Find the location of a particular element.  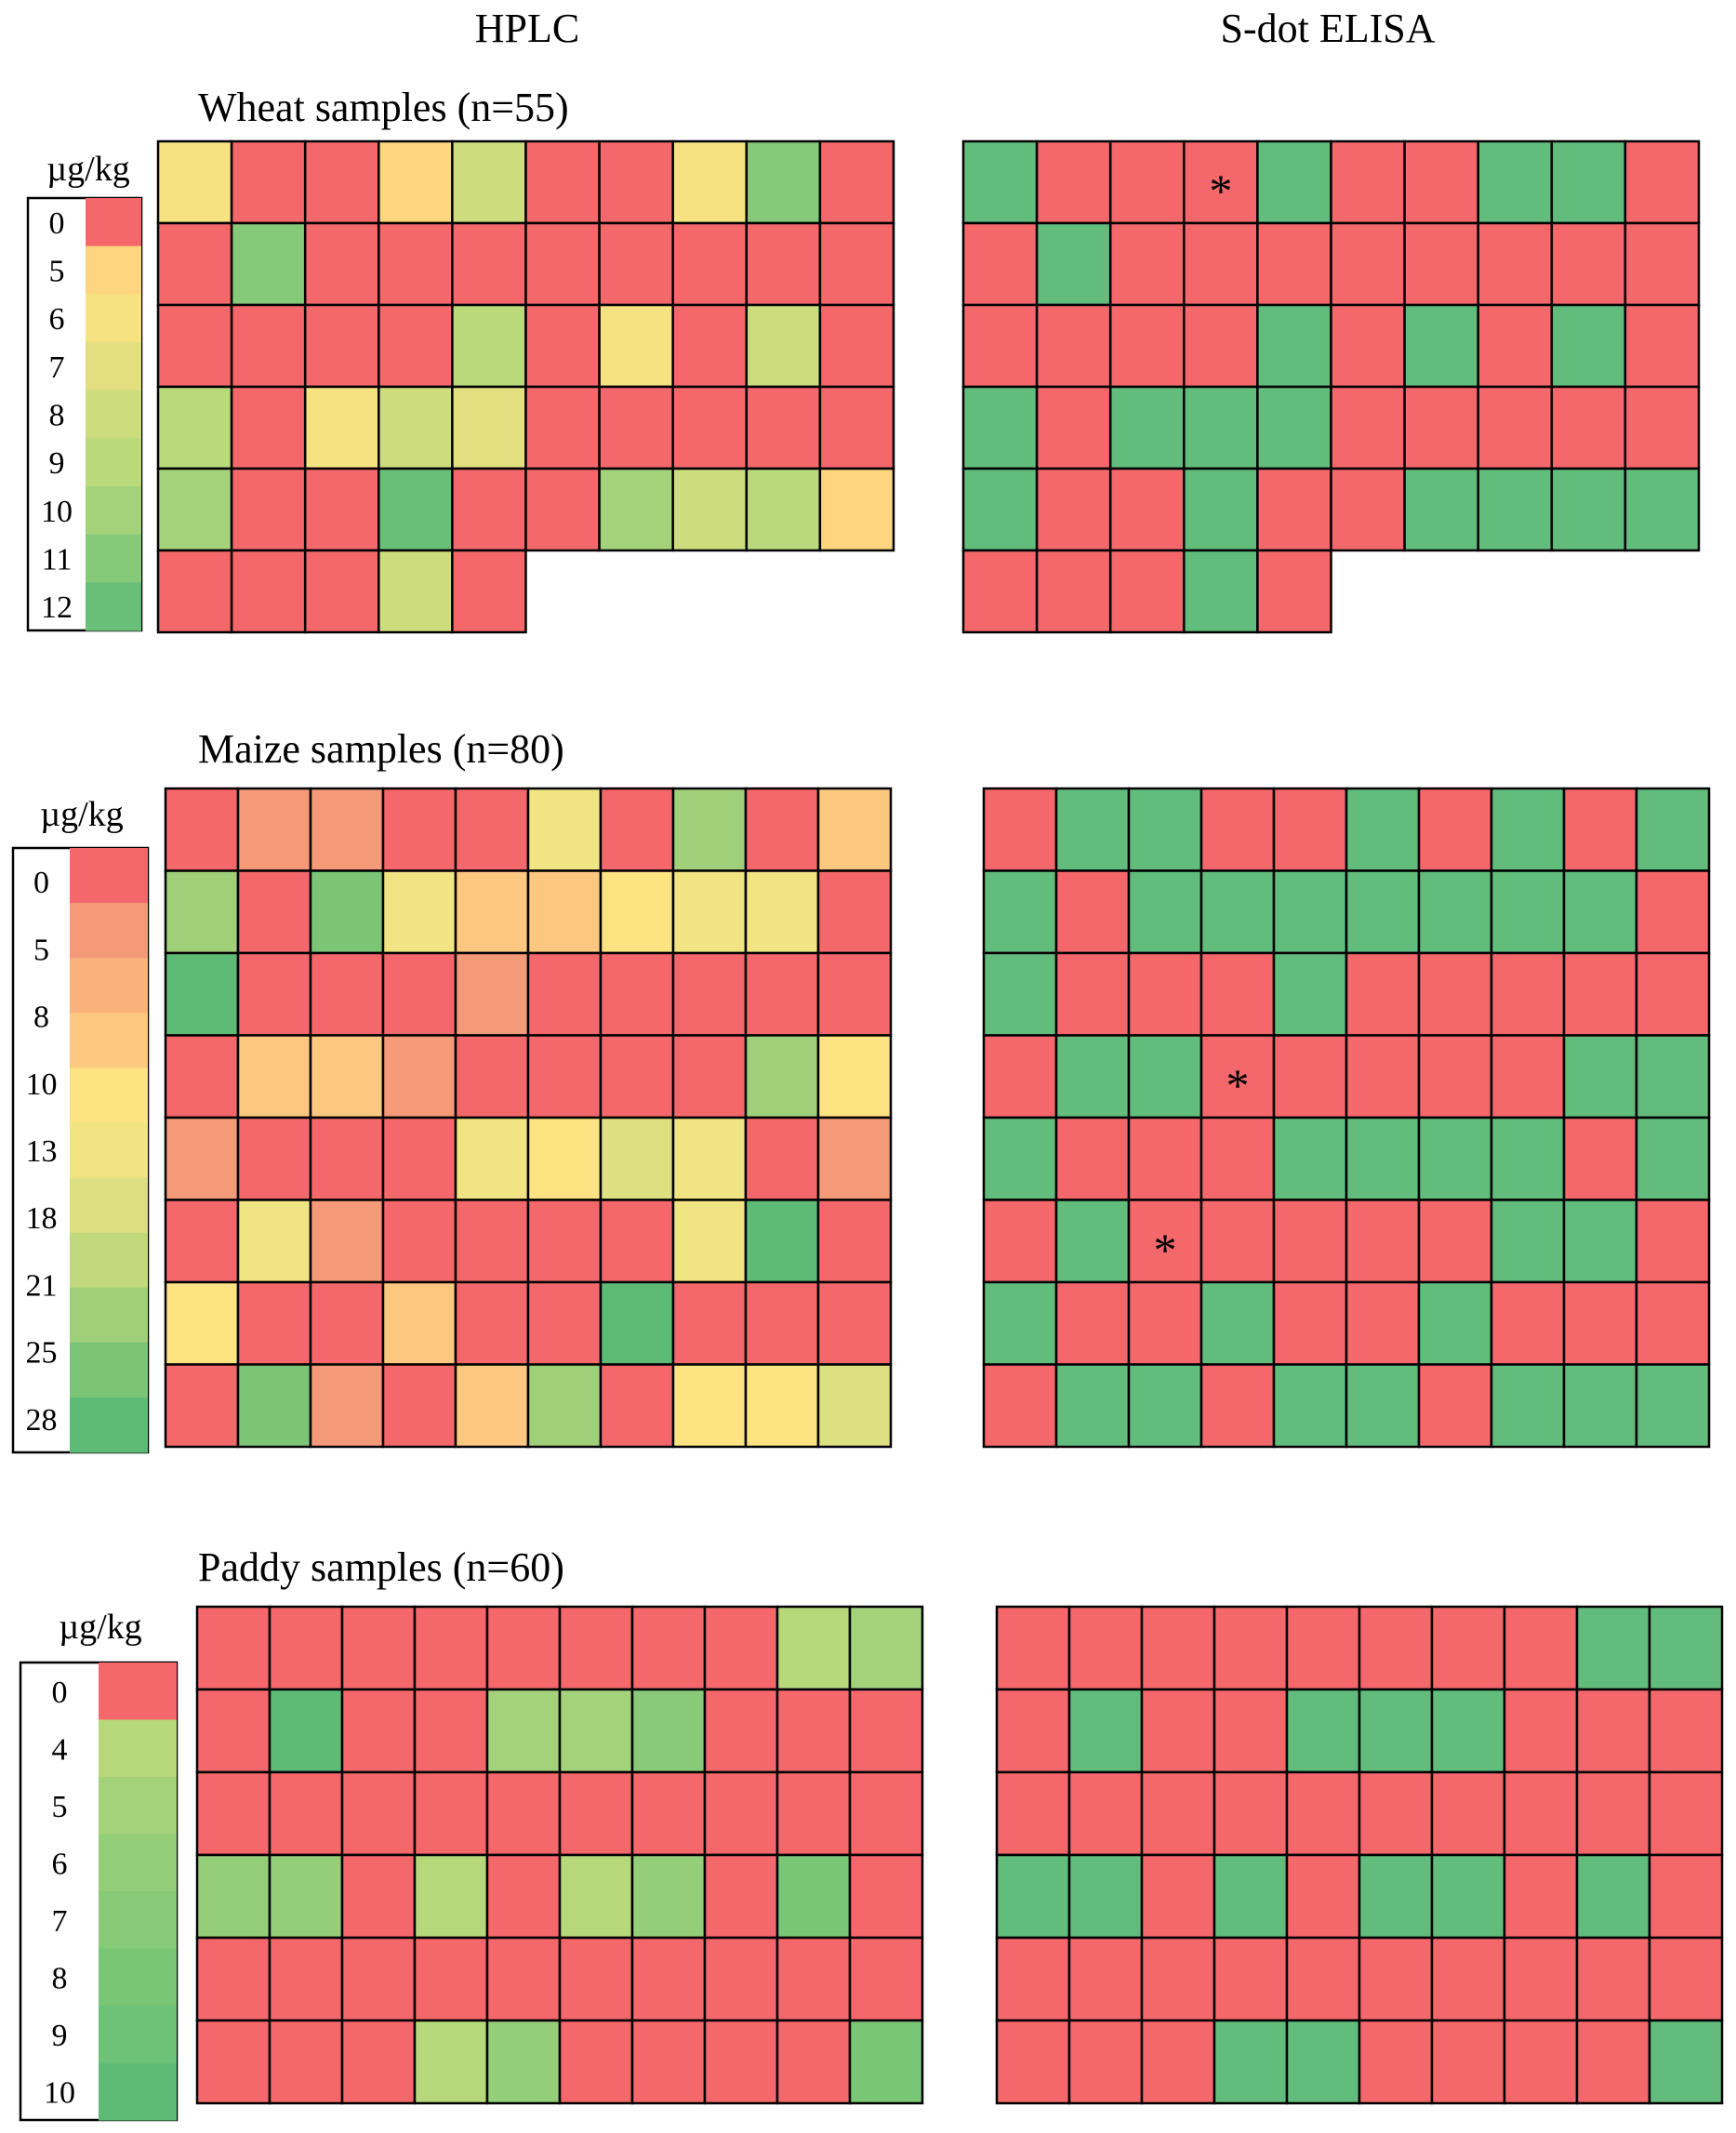

wheat-hplc-grid is located at coordinates (525, 386).